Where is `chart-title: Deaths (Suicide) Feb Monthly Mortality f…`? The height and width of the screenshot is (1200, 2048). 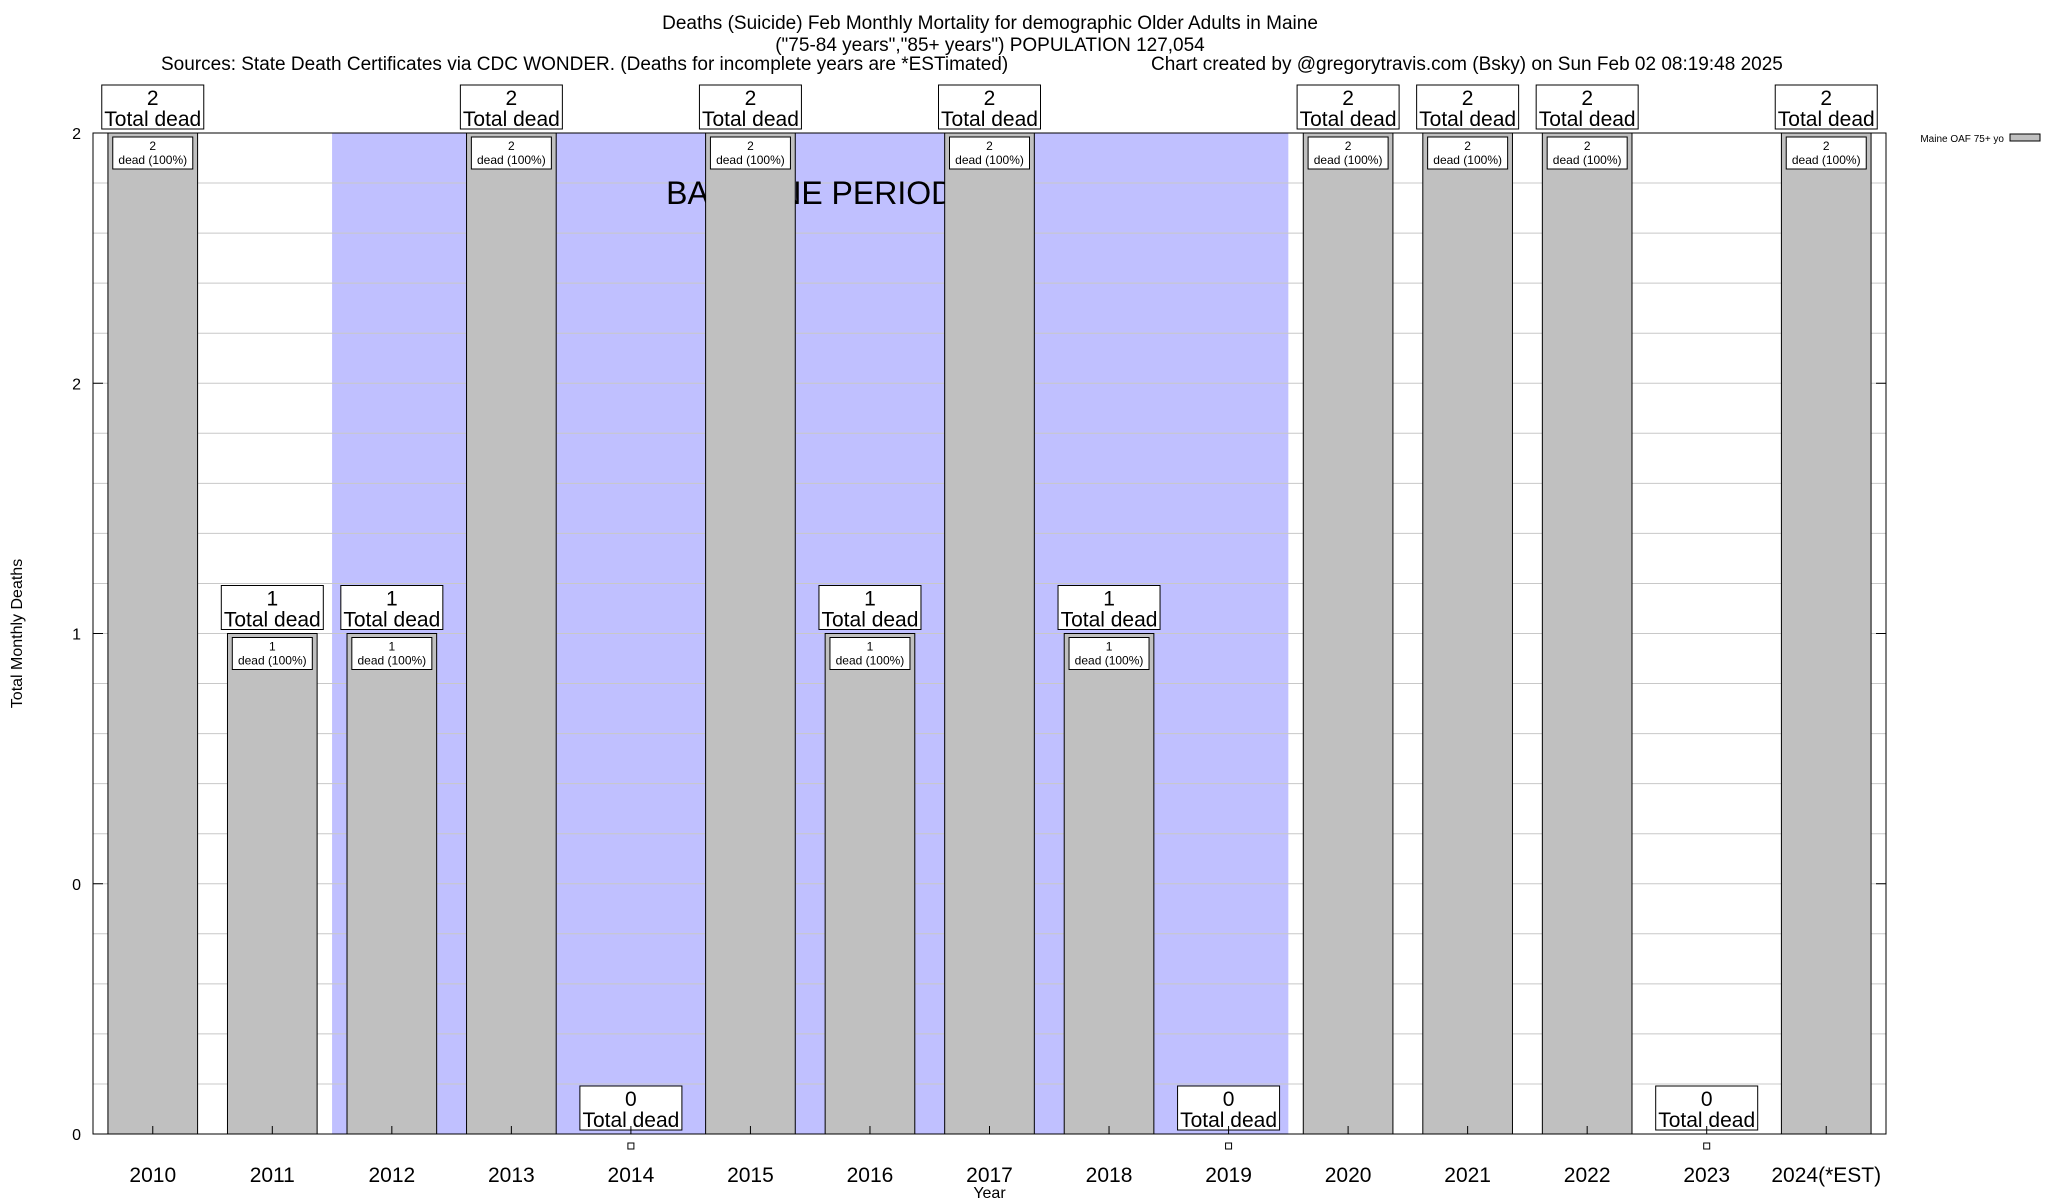 chart-title: Deaths (Suicide) Feb Monthly Mortality f… is located at coordinates (990, 23).